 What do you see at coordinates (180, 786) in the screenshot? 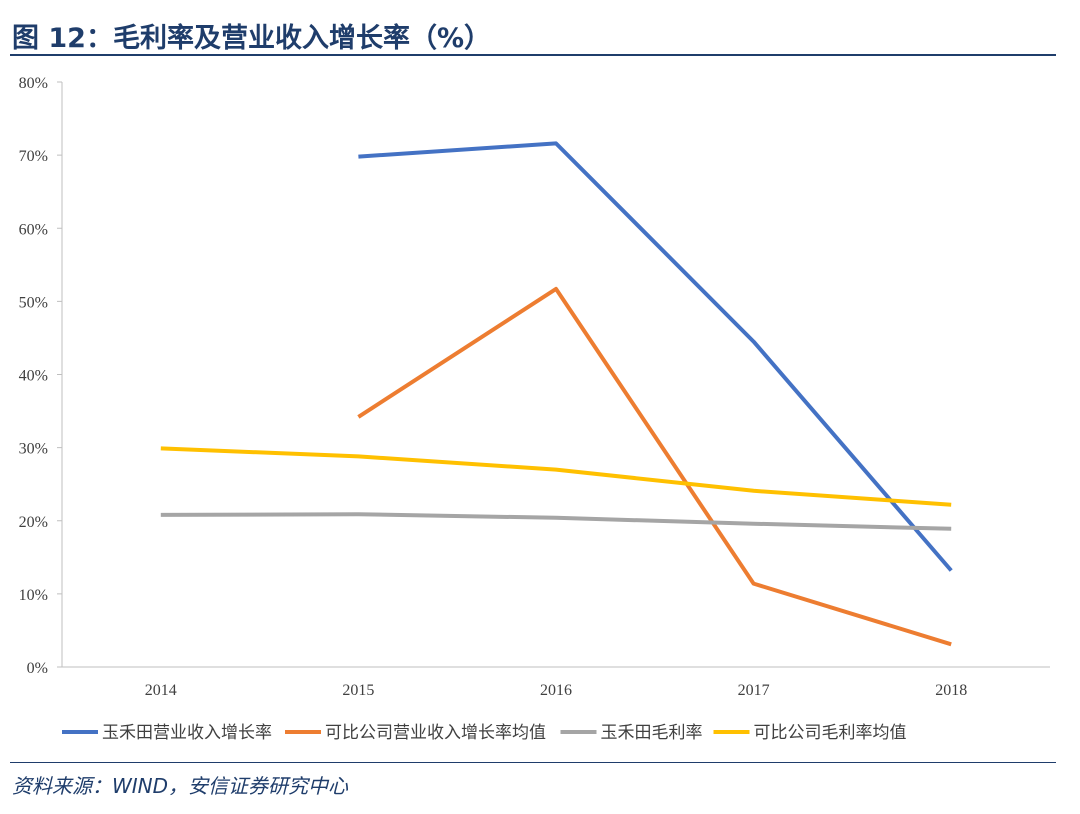
I see `source-note: 资料来源：WIND，安信证券研究中心` at bounding box center [180, 786].